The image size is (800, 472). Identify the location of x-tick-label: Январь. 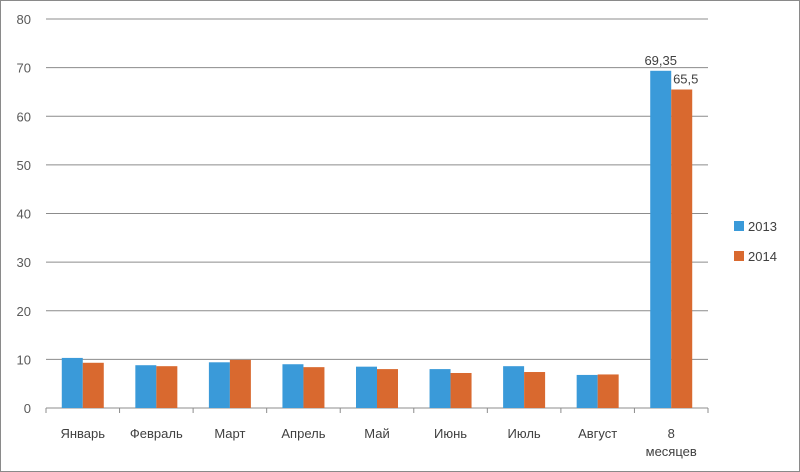
(82, 433).